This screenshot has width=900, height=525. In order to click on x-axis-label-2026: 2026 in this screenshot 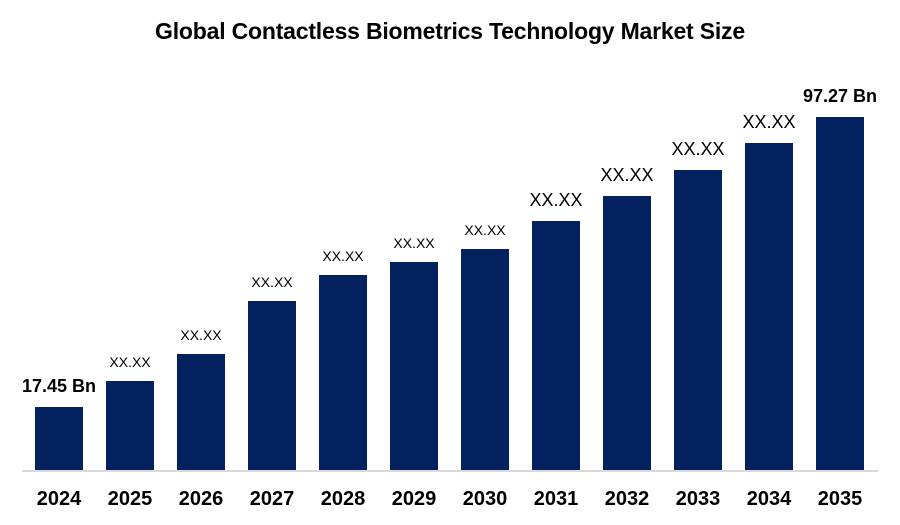, I will do `click(201, 499)`.